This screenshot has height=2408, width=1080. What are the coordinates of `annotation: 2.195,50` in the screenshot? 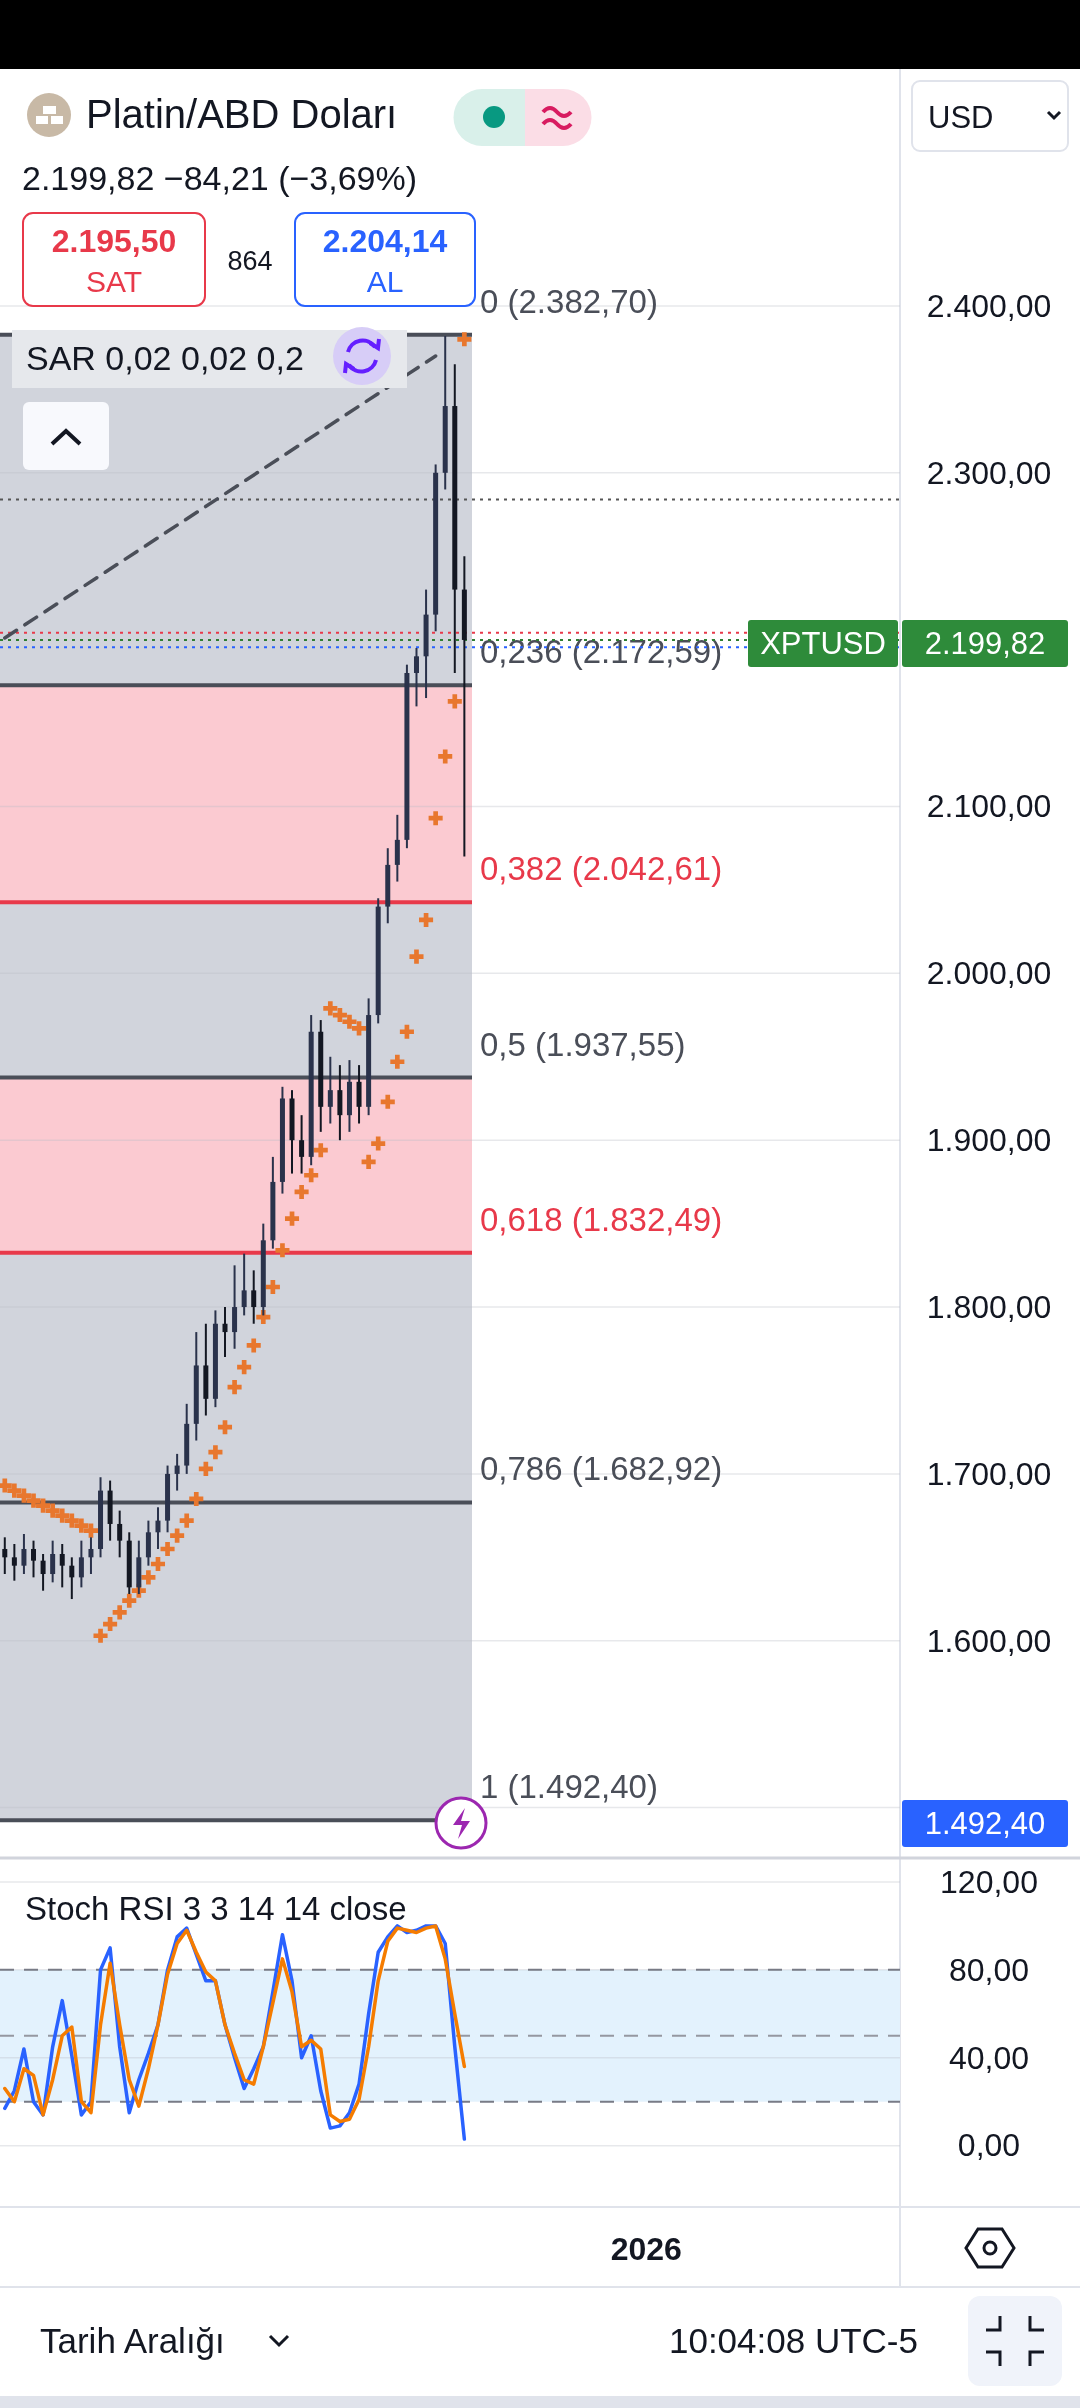 It's located at (114, 241).